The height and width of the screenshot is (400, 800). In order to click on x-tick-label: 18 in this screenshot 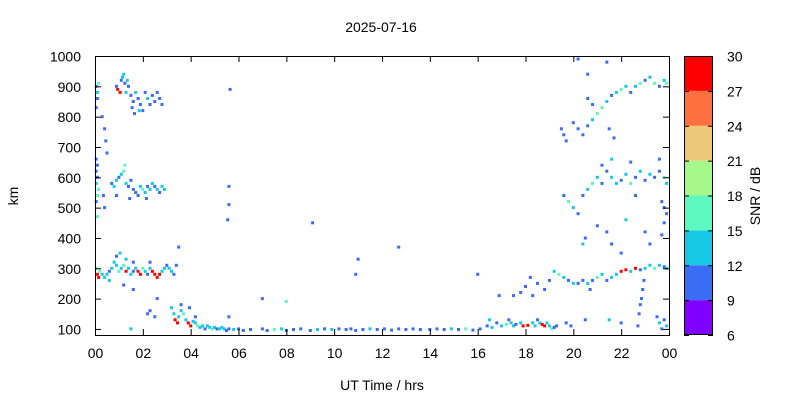, I will do `click(526, 353)`.